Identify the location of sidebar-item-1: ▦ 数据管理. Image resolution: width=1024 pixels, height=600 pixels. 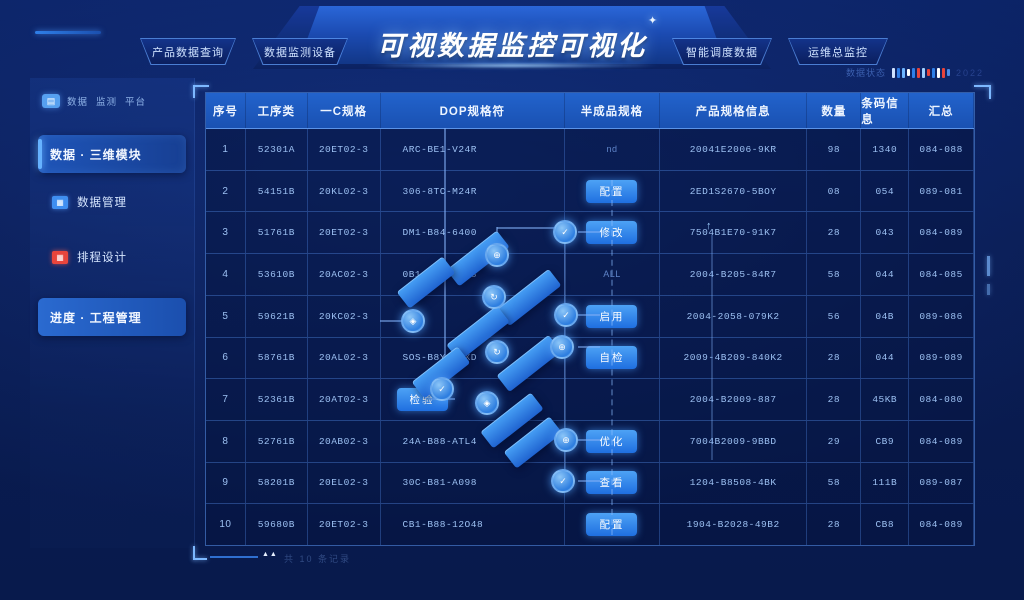
(89, 202).